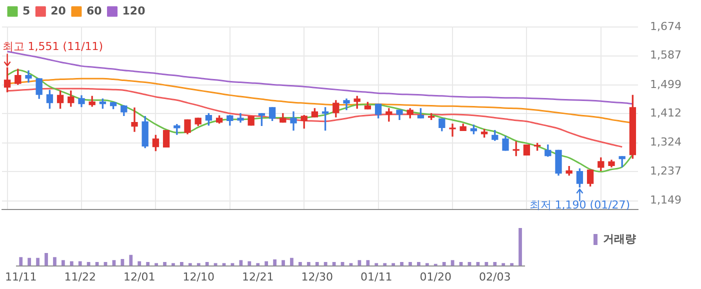 This screenshot has width=701, height=289. What do you see at coordinates (134, 11) in the screenshot?
I see `legend-label: 120` at bounding box center [134, 11].